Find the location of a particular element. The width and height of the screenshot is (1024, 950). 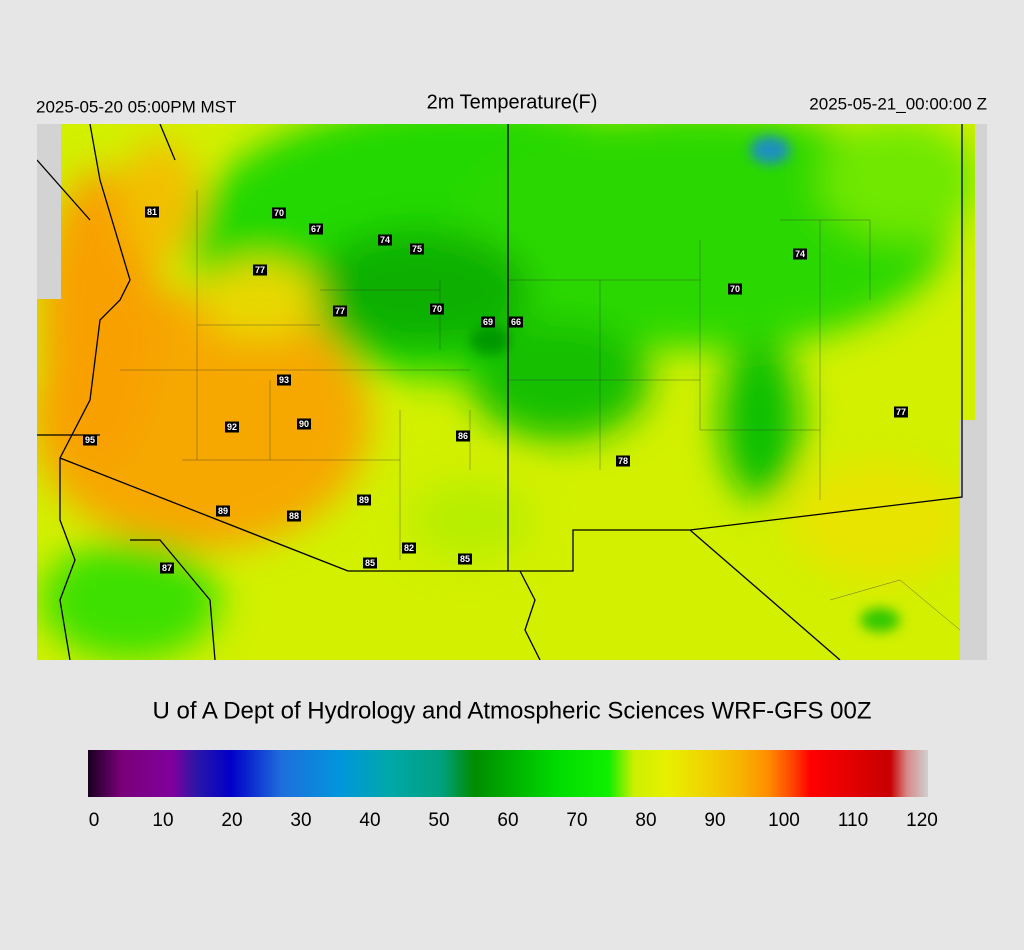

colorbar-tick-label: 60 is located at coordinates (507, 820).